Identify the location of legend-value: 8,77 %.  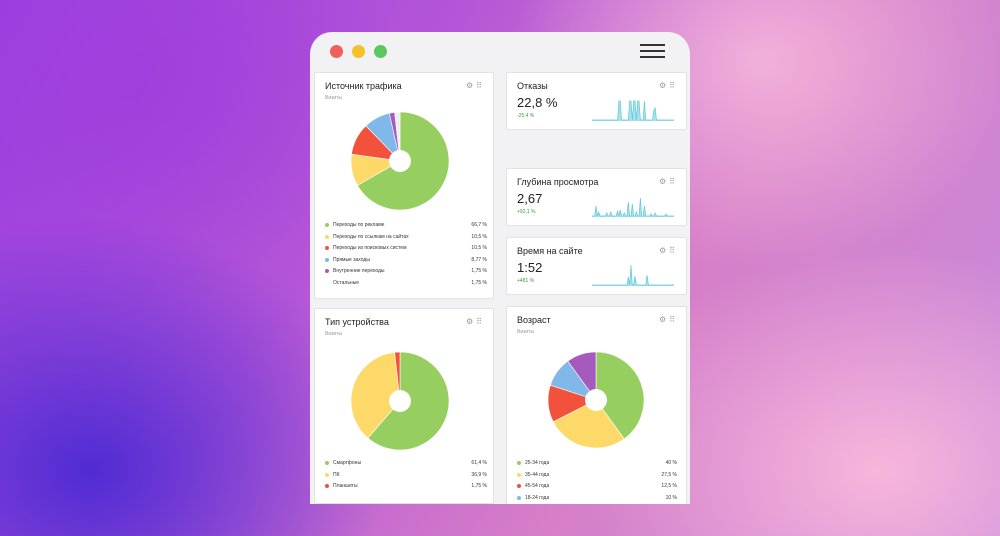
(479, 259).